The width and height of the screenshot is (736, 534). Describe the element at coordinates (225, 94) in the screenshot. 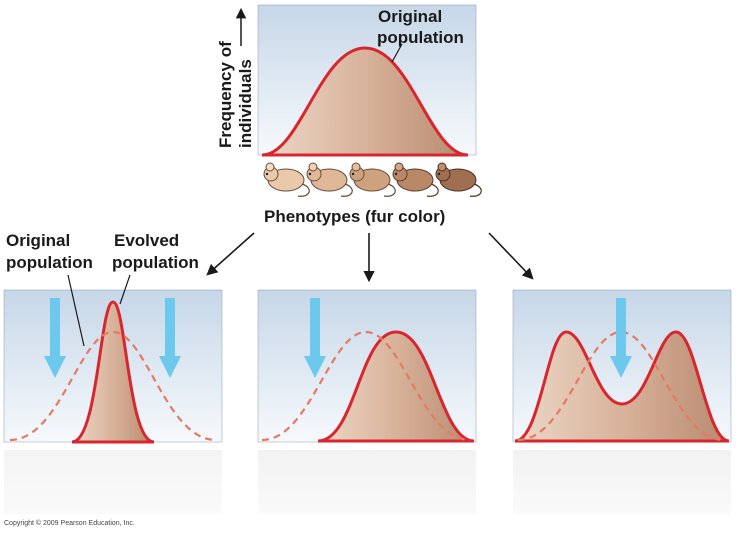

I see `y-axis-label-line1: Frequency of` at that location.